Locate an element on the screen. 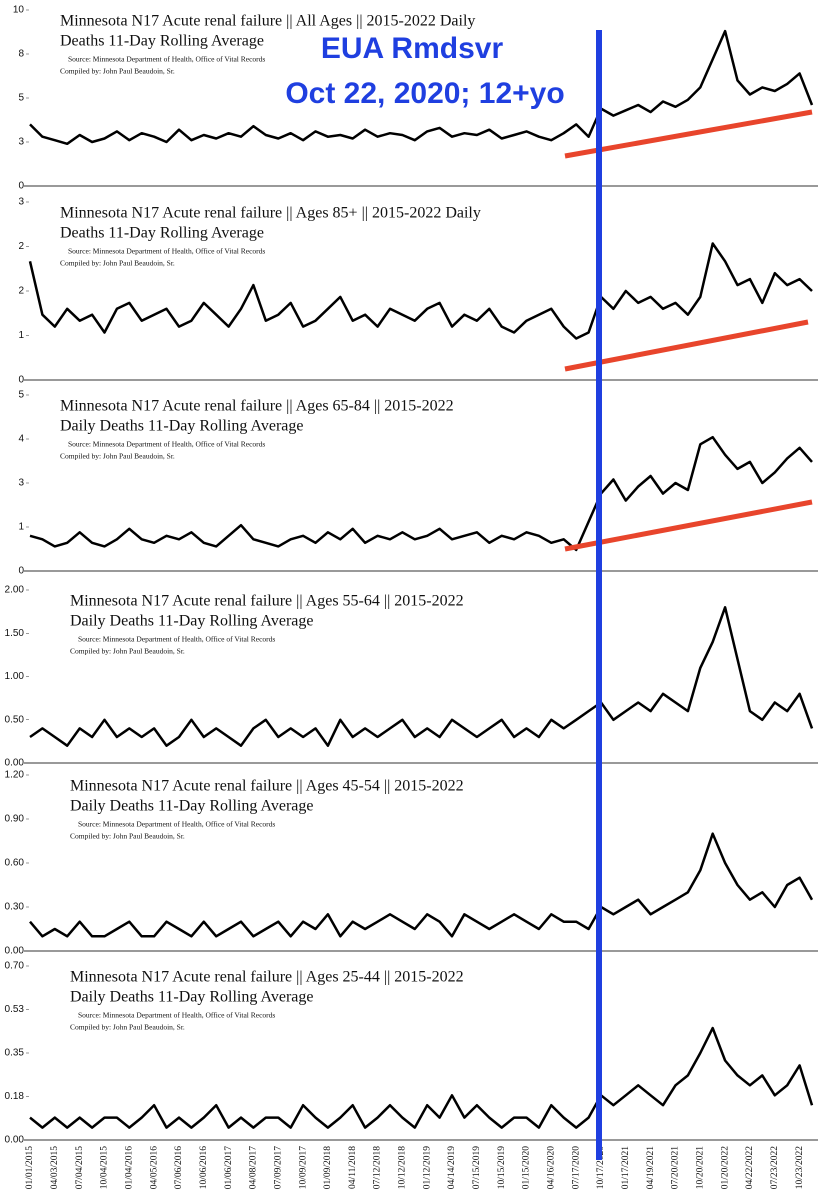  x-tick-label: 01/04/2016 is located at coordinates (129, 1168).